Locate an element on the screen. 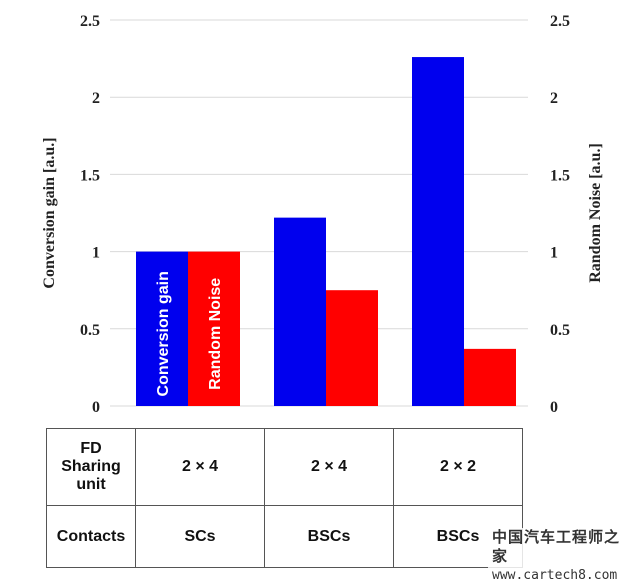  y-tick-left: 0 is located at coordinates (96, 407).